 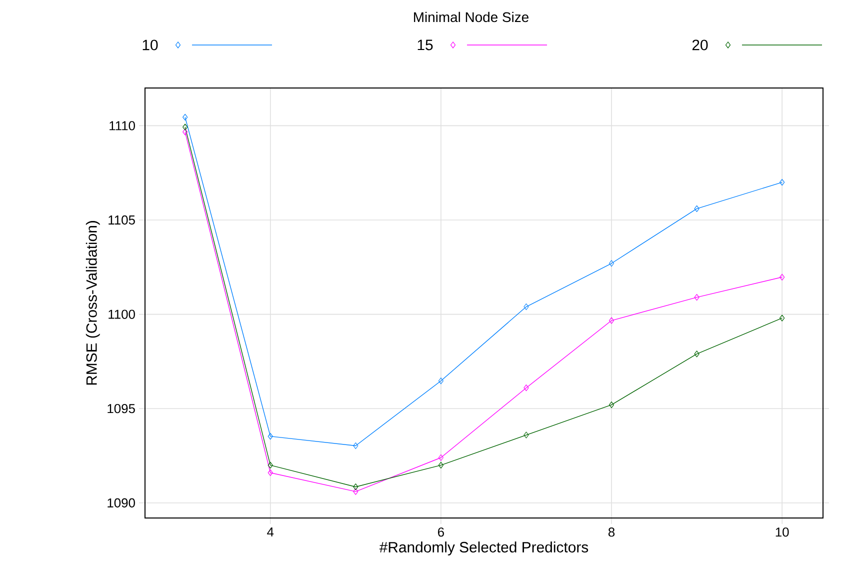 What do you see at coordinates (270, 532) in the screenshot?
I see `x-tick-label: 4` at bounding box center [270, 532].